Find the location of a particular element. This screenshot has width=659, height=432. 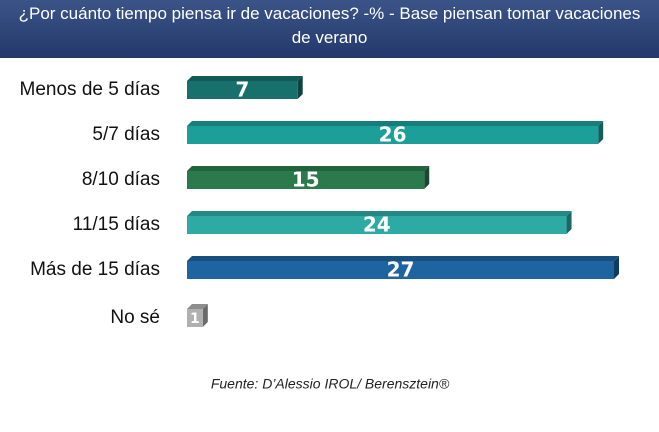

category-label: 8/10 días is located at coordinates (121, 179).